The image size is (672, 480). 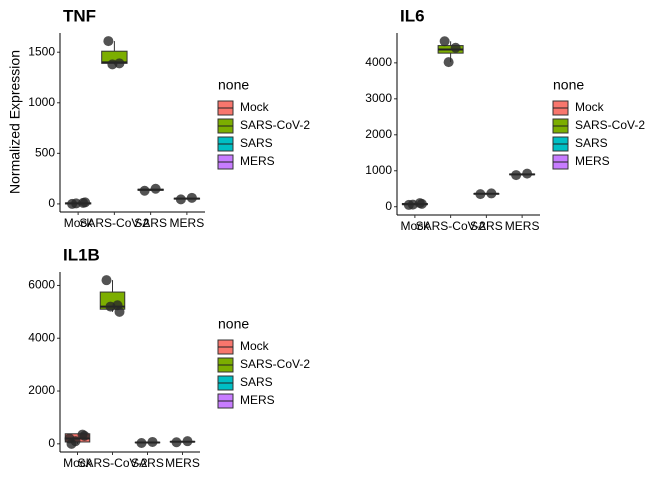 I want to click on y-axis-label: Normalized Expression, so click(x=15, y=122).